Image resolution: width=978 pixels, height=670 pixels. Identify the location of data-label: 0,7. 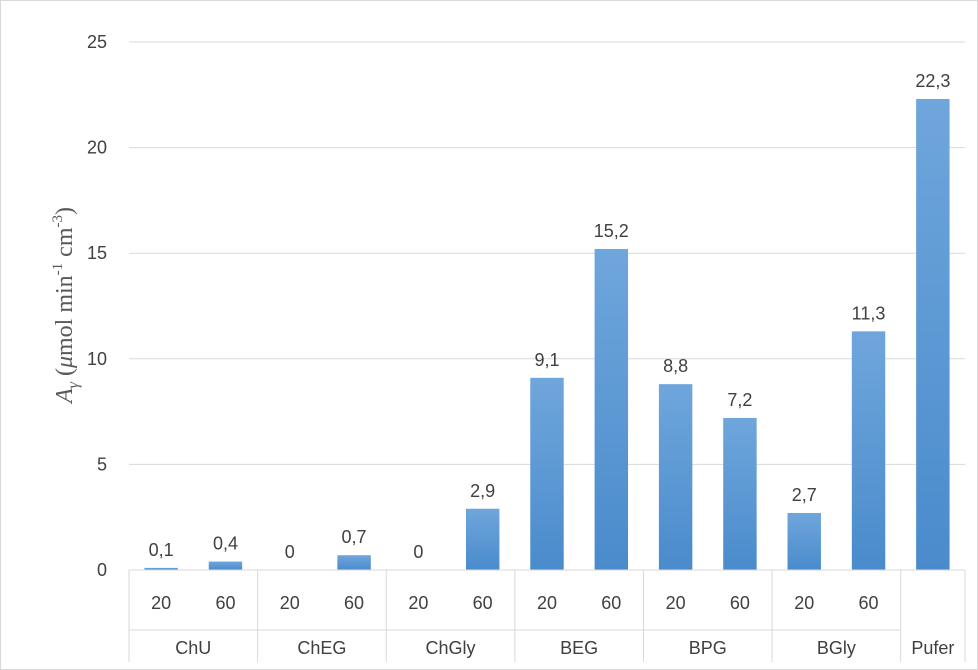
(354, 537).